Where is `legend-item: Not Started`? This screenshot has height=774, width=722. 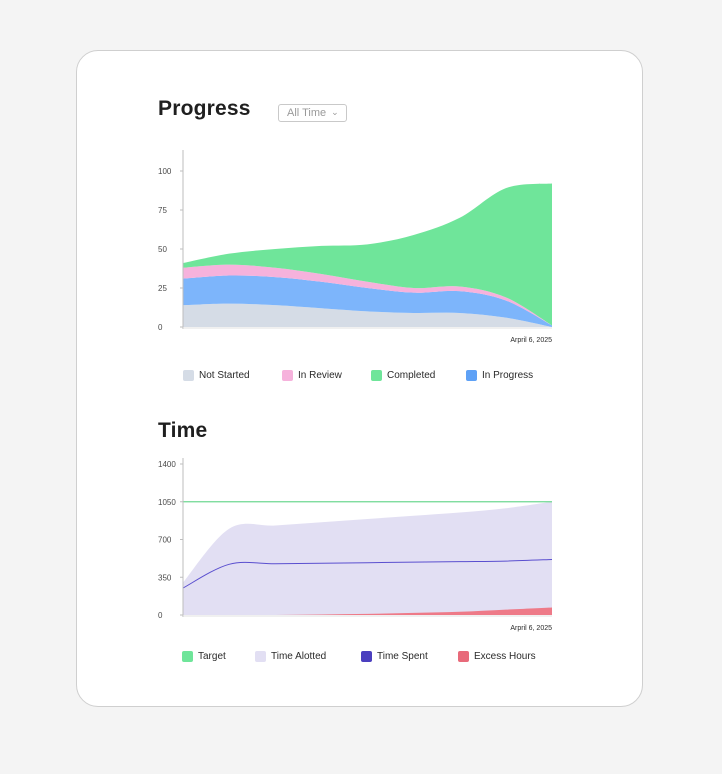 legend-item: Not Started is located at coordinates (216, 375).